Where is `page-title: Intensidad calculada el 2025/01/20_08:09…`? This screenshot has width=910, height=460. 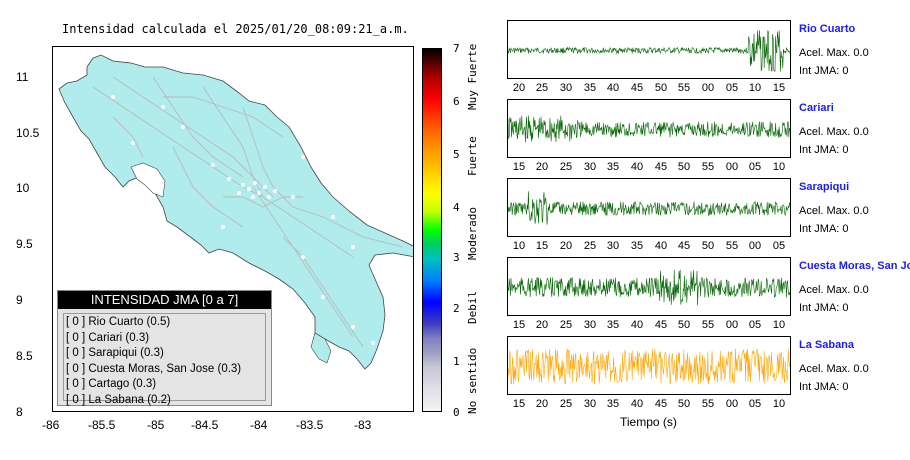 page-title: Intensidad calculada el 2025/01/20_08:09… is located at coordinates (235, 29).